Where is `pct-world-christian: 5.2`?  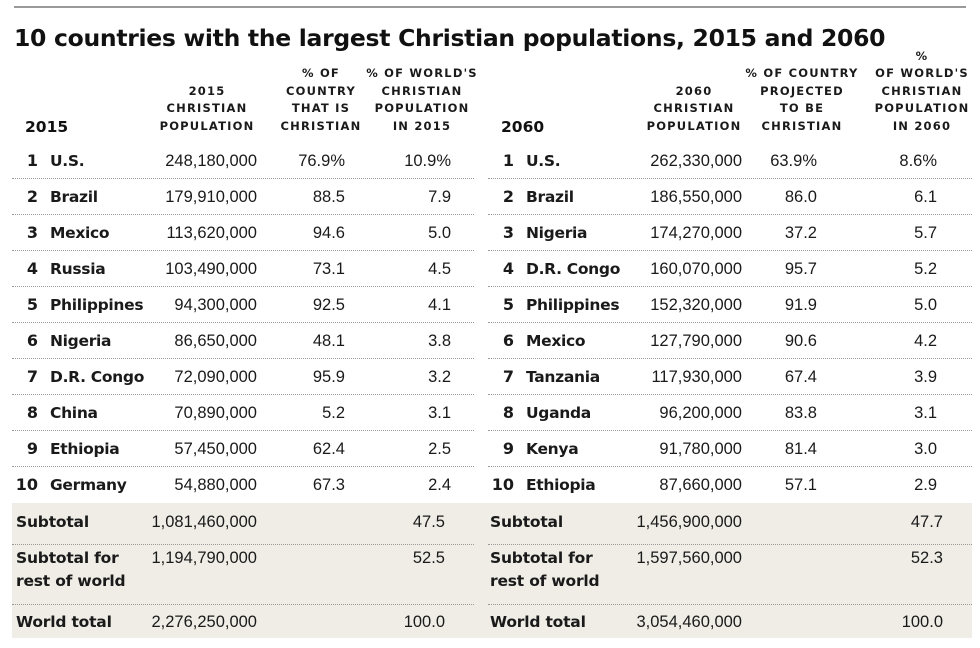 pct-world-christian: 5.2 is located at coordinates (925, 269).